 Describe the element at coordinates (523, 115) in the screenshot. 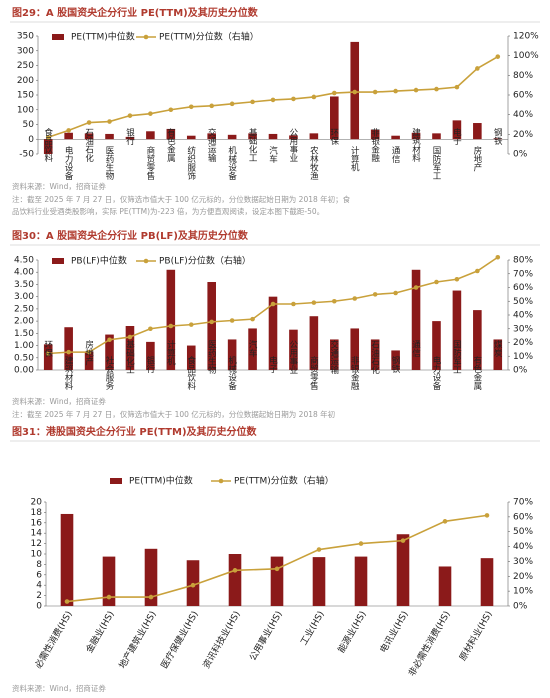

I see `y2-tick-label: 40%` at that location.